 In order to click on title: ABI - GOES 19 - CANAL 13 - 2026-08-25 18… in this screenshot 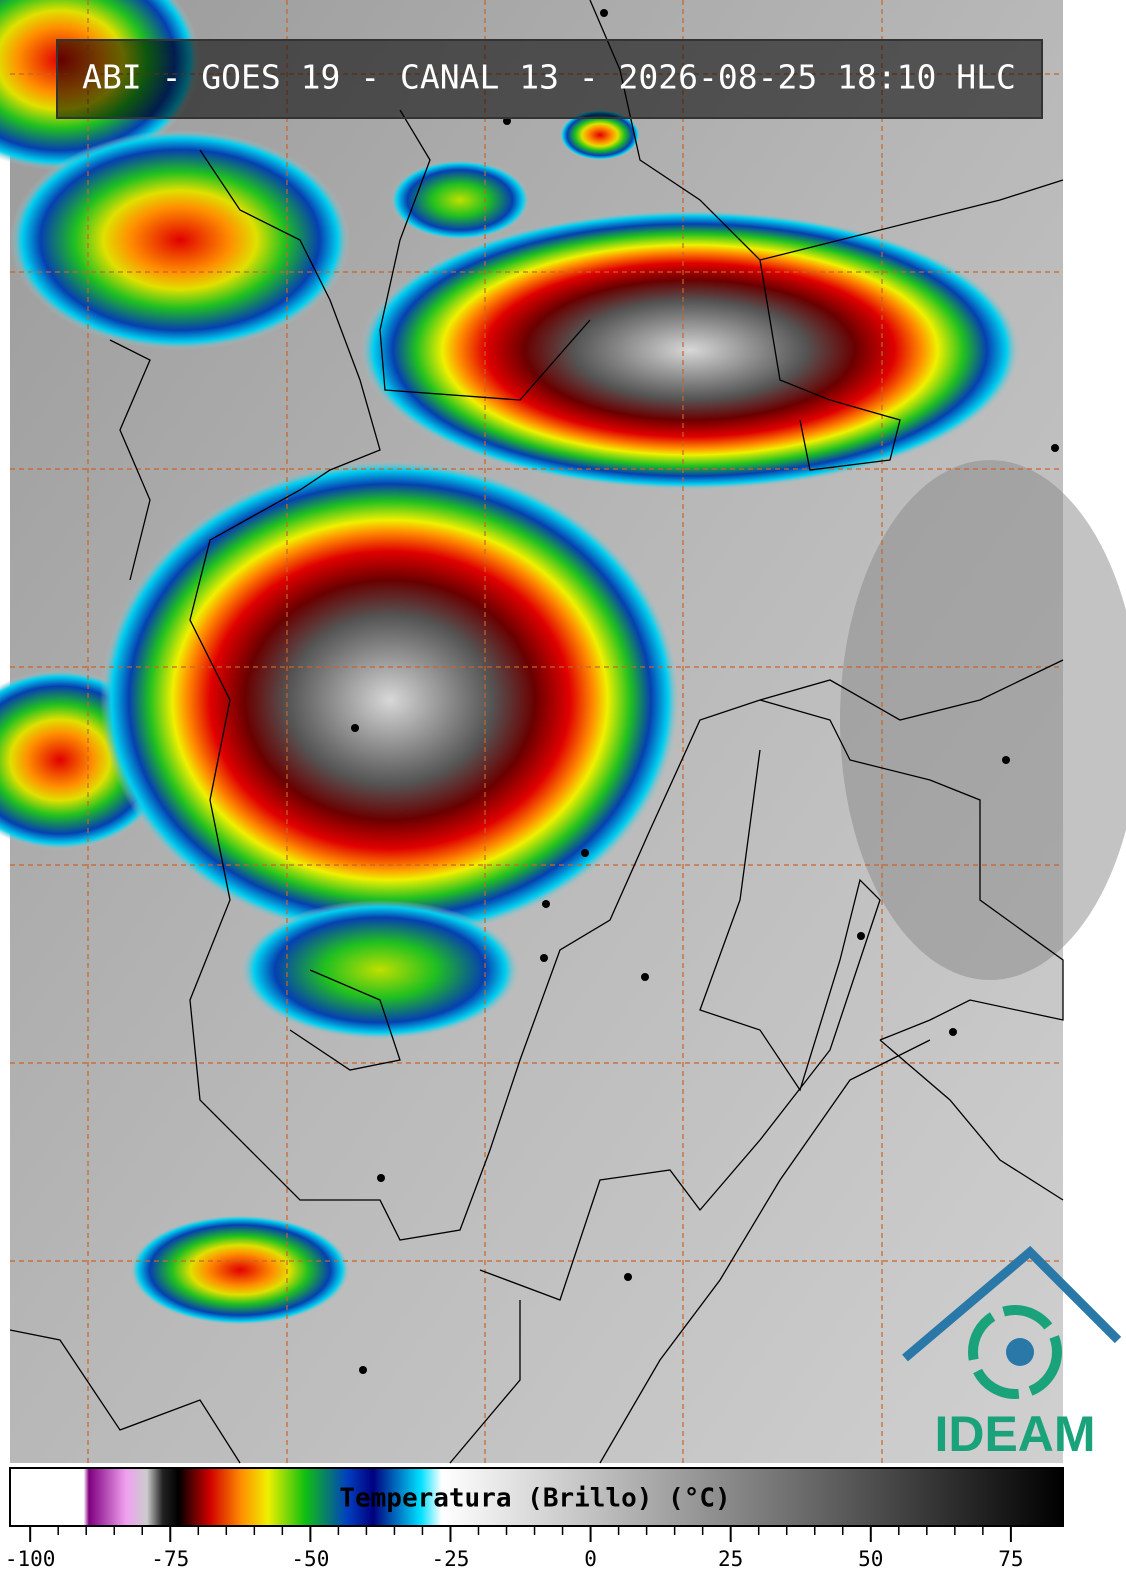, I will do `click(549, 77)`.